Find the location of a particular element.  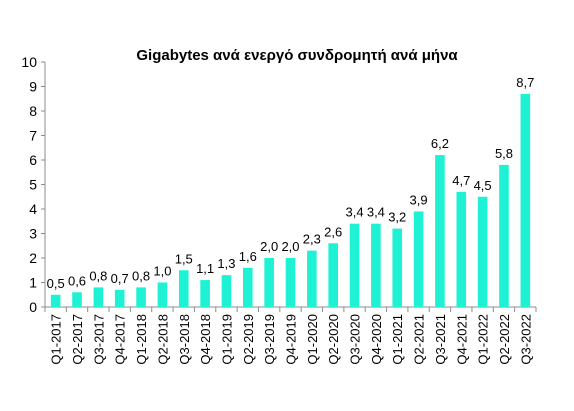

data-label: 2,6 is located at coordinates (333, 231).